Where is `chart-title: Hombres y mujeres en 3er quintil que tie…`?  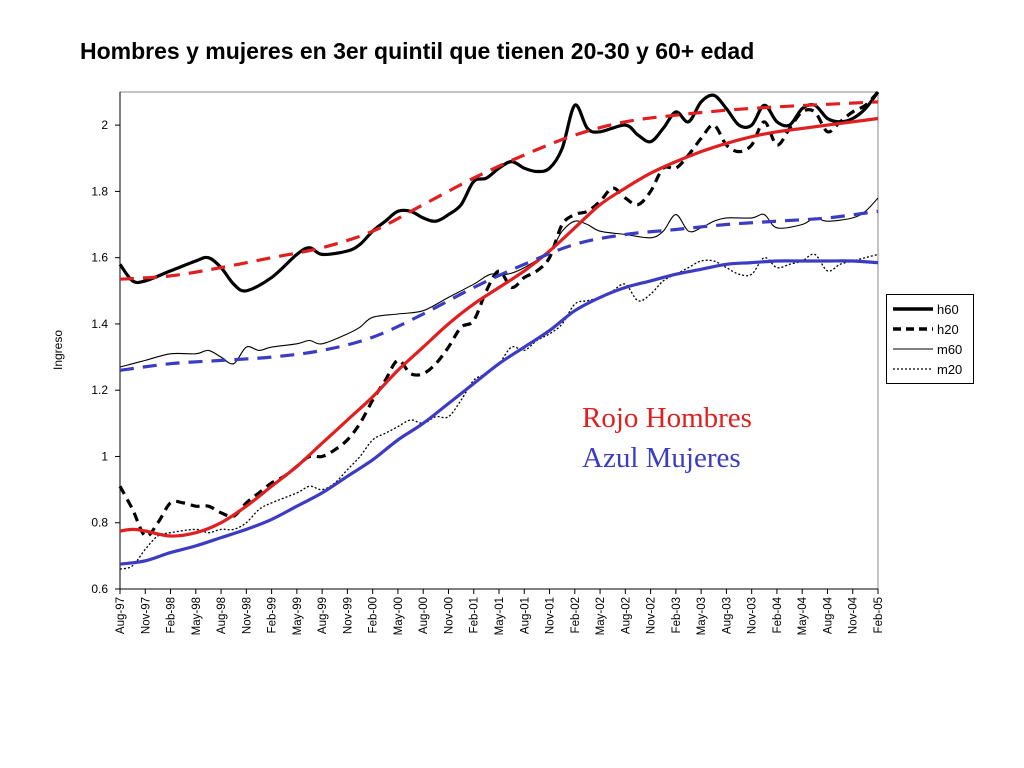
chart-title: Hombres y mujeres en 3er quintil que tie… is located at coordinates (417, 51).